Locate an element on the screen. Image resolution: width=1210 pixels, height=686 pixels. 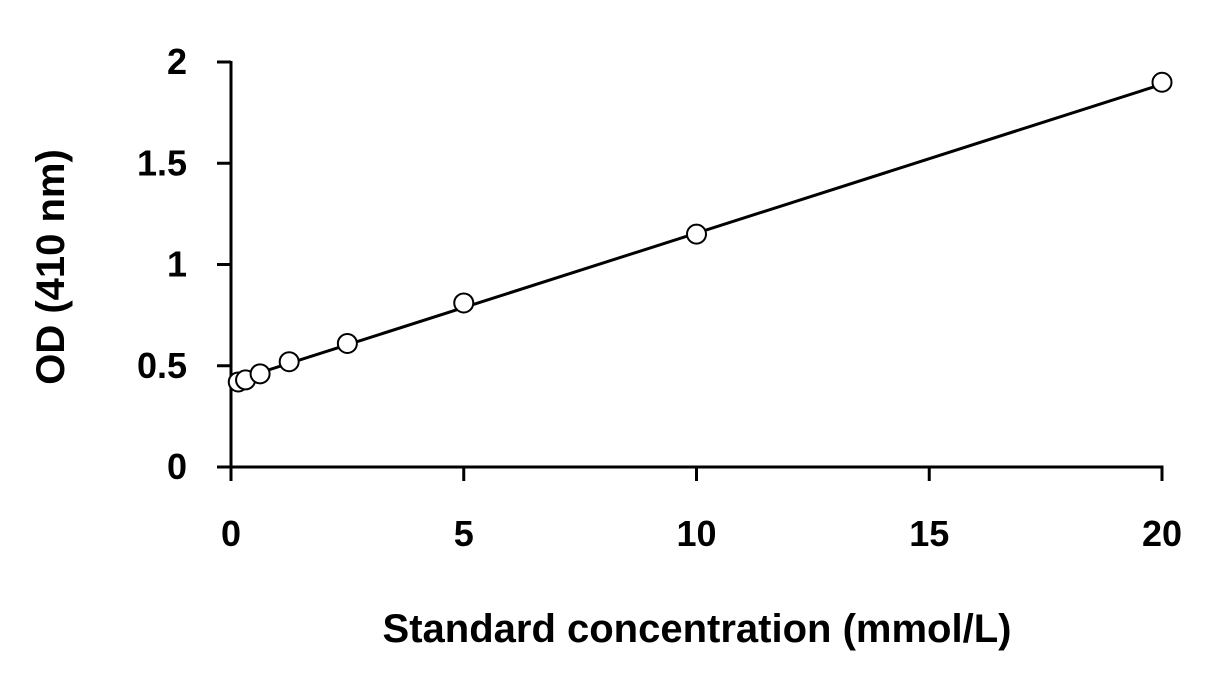
y-tick-label: 2 is located at coordinates (177, 61).